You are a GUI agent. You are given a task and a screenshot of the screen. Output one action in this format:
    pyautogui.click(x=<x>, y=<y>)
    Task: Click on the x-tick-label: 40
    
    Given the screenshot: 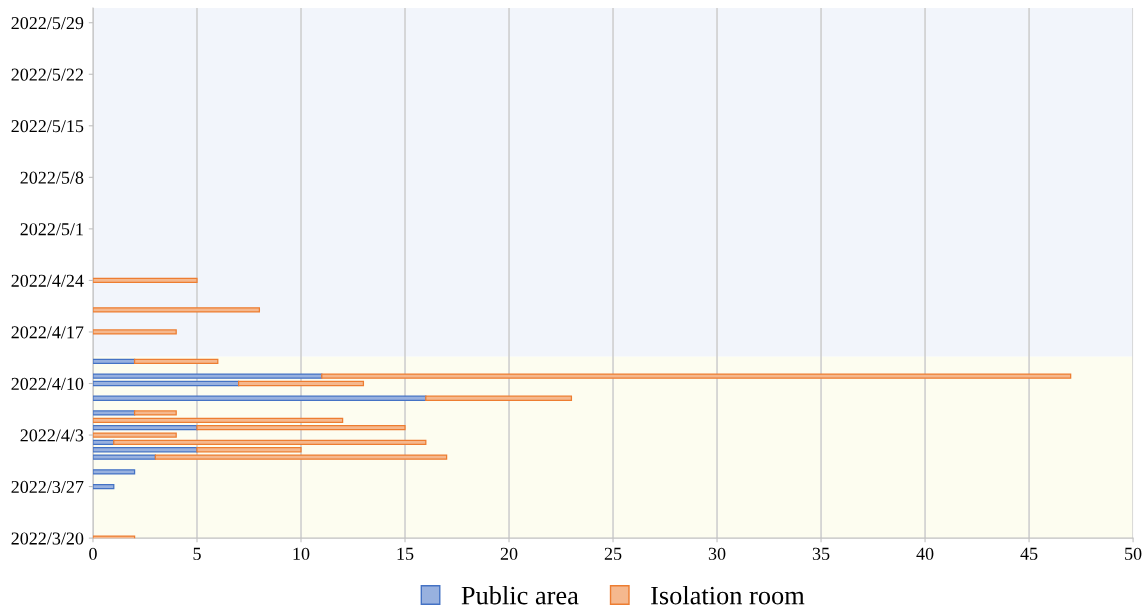 What is the action you would take?
    pyautogui.click(x=925, y=553)
    